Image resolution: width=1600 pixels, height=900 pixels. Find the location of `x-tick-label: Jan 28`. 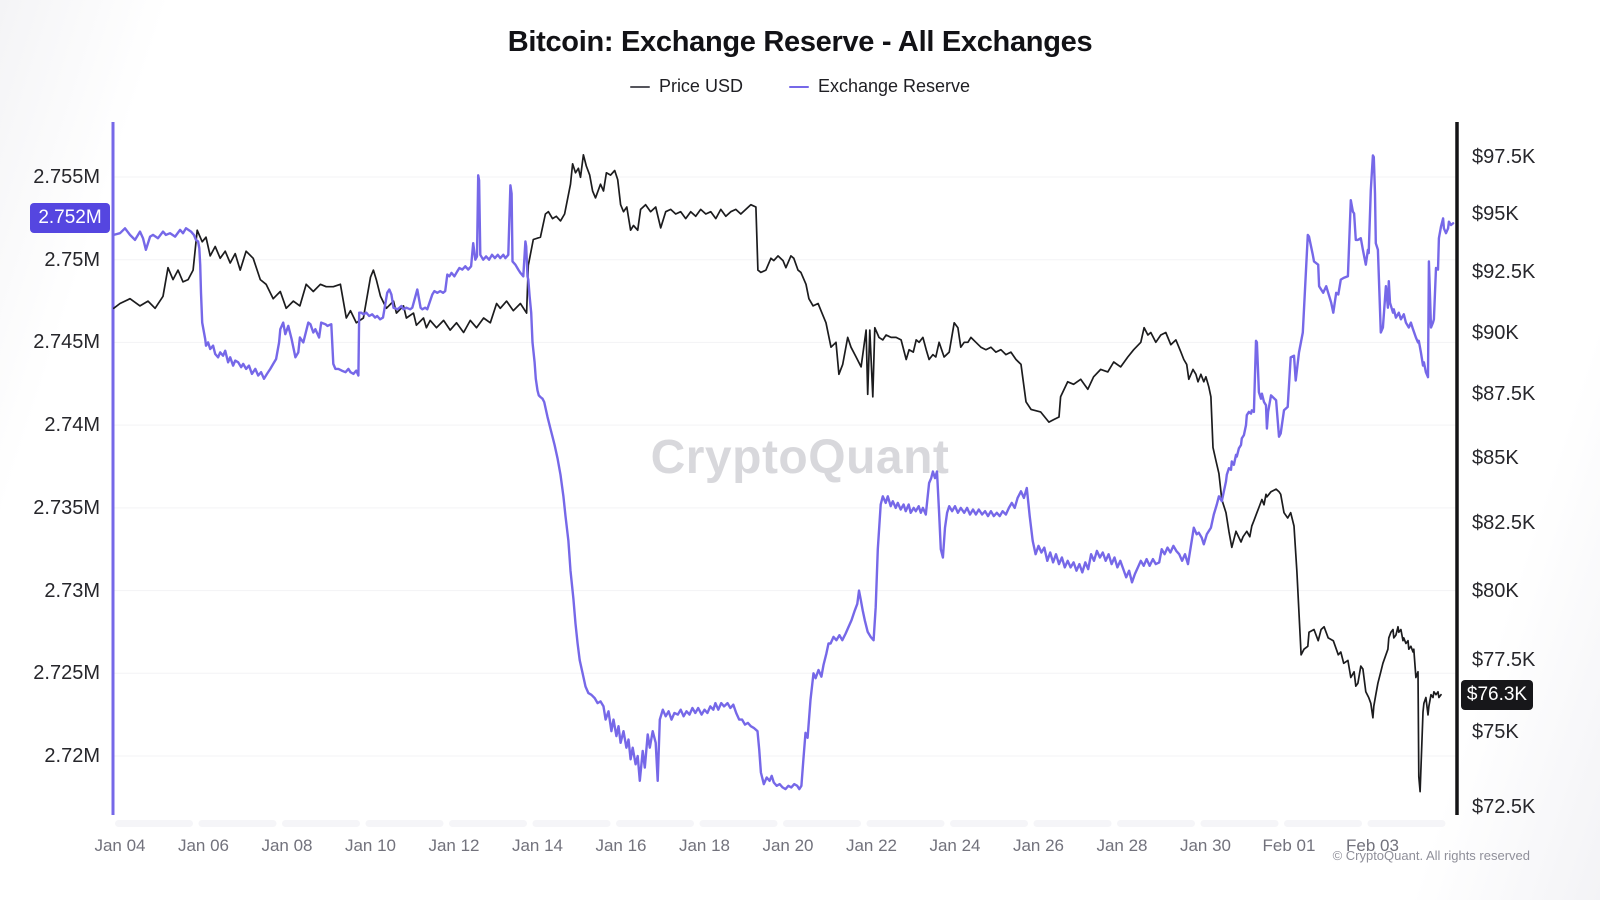

x-tick-label: Jan 28 is located at coordinates (1122, 845).